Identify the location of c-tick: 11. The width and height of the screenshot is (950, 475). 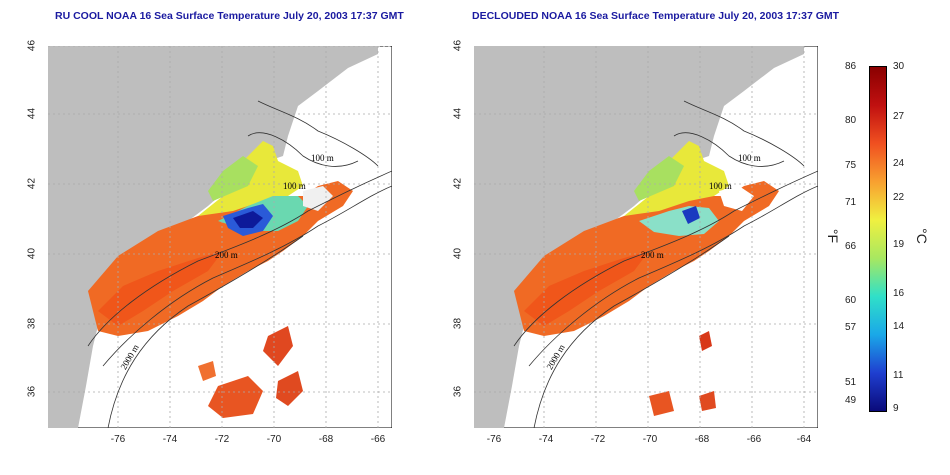
(898, 375).